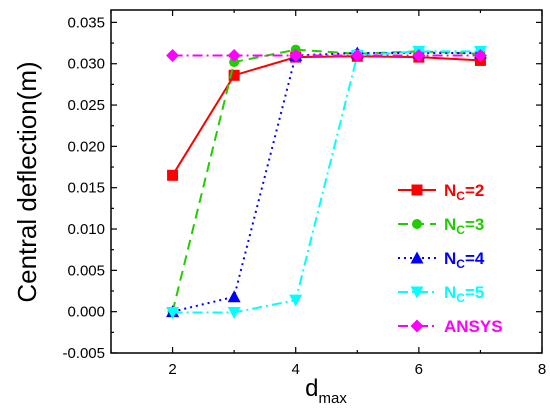 This screenshot has width=550, height=414. What do you see at coordinates (296, 369) in the screenshot?
I see `x-tick-label: 4` at bounding box center [296, 369].